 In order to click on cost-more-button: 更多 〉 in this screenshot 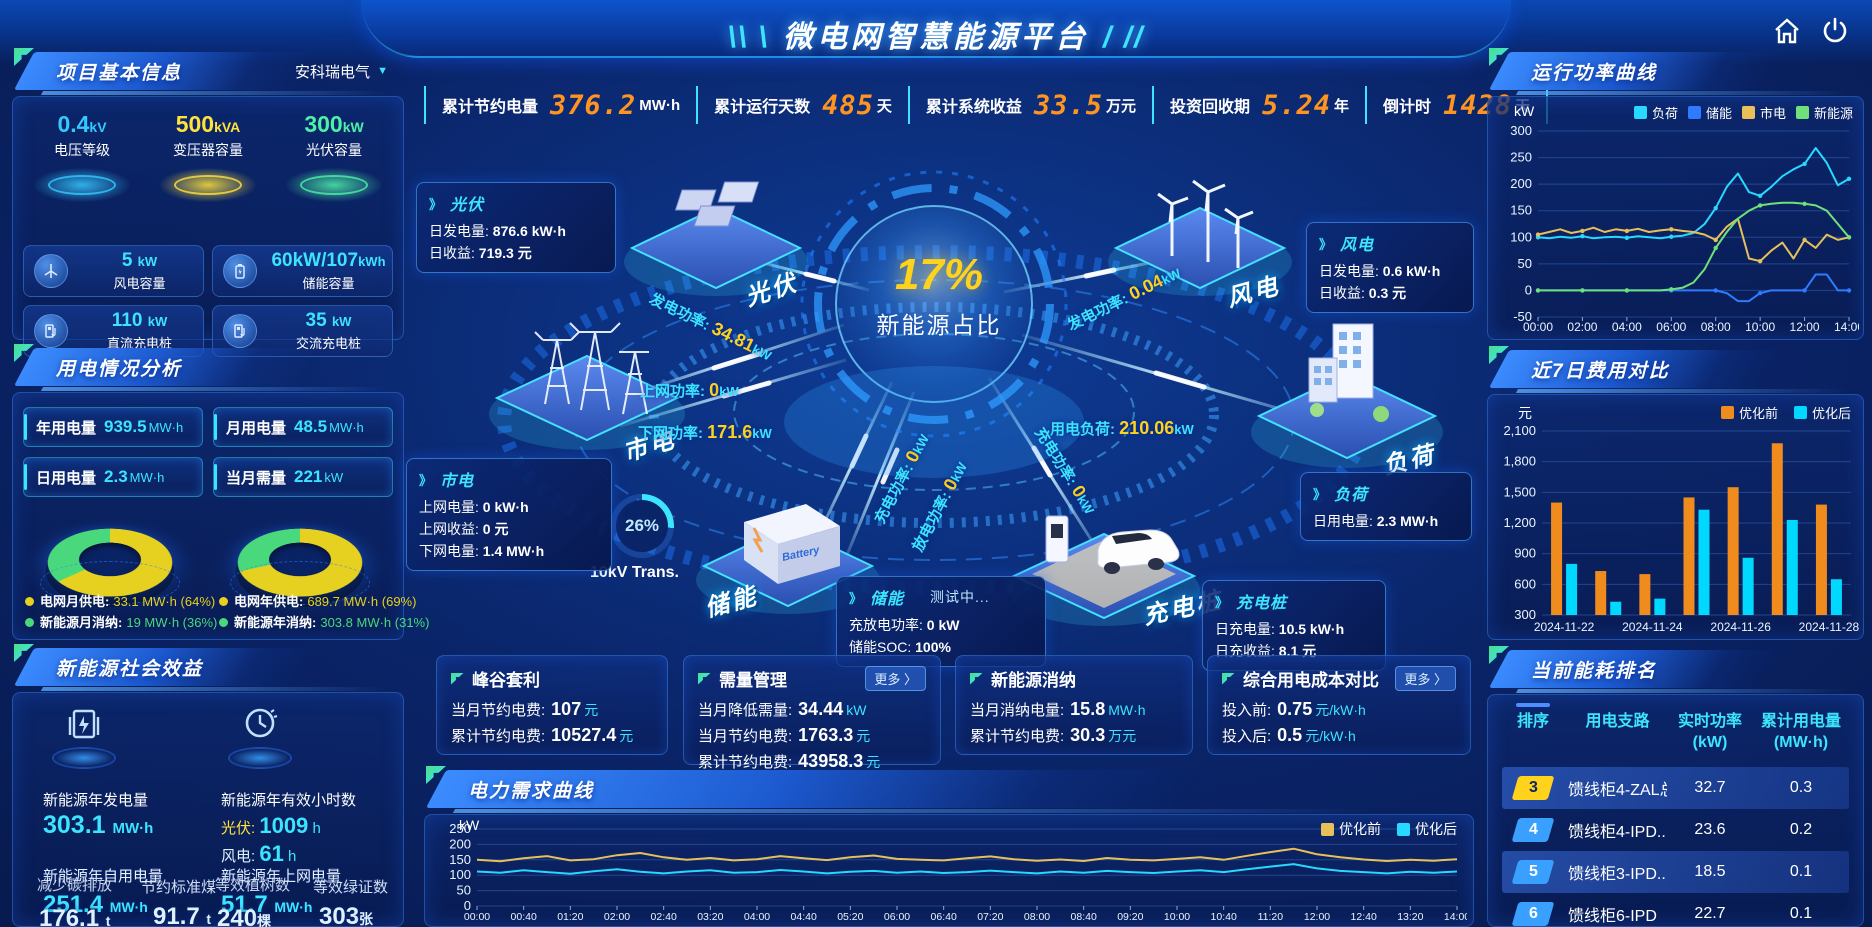, I will do `click(1425, 678)`.